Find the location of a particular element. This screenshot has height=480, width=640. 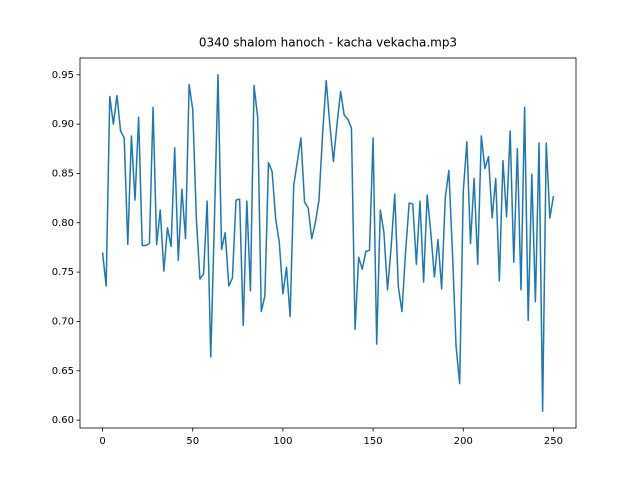

y-tick-label: 0.90 is located at coordinates (63, 124).